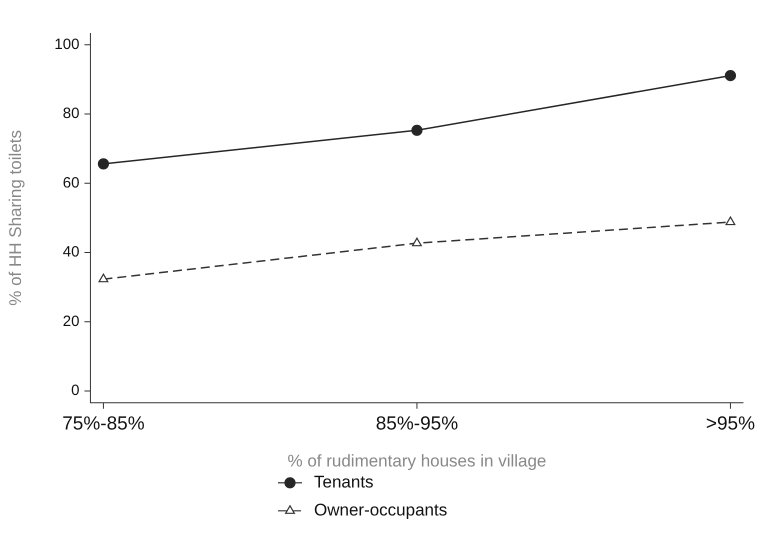 Image resolution: width=765 pixels, height=536 pixels. Describe the element at coordinates (71, 113) in the screenshot. I see `y-tick-label: 80` at that location.